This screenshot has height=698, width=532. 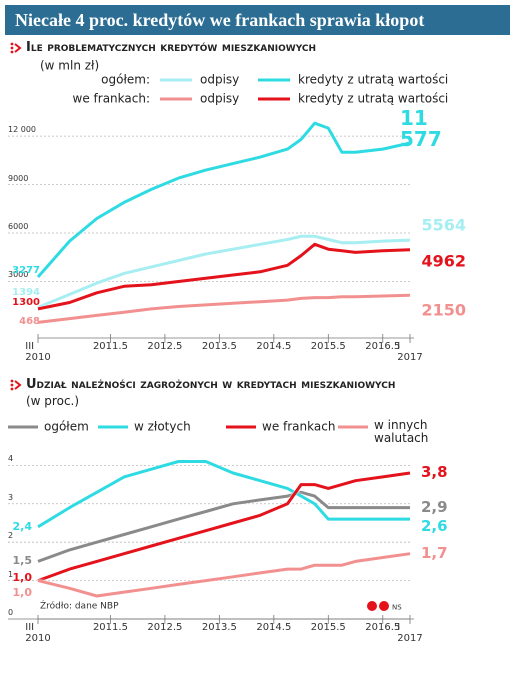 What do you see at coordinates (26, 302) in the screenshot?
I see `value-label: 1300` at bounding box center [26, 302].